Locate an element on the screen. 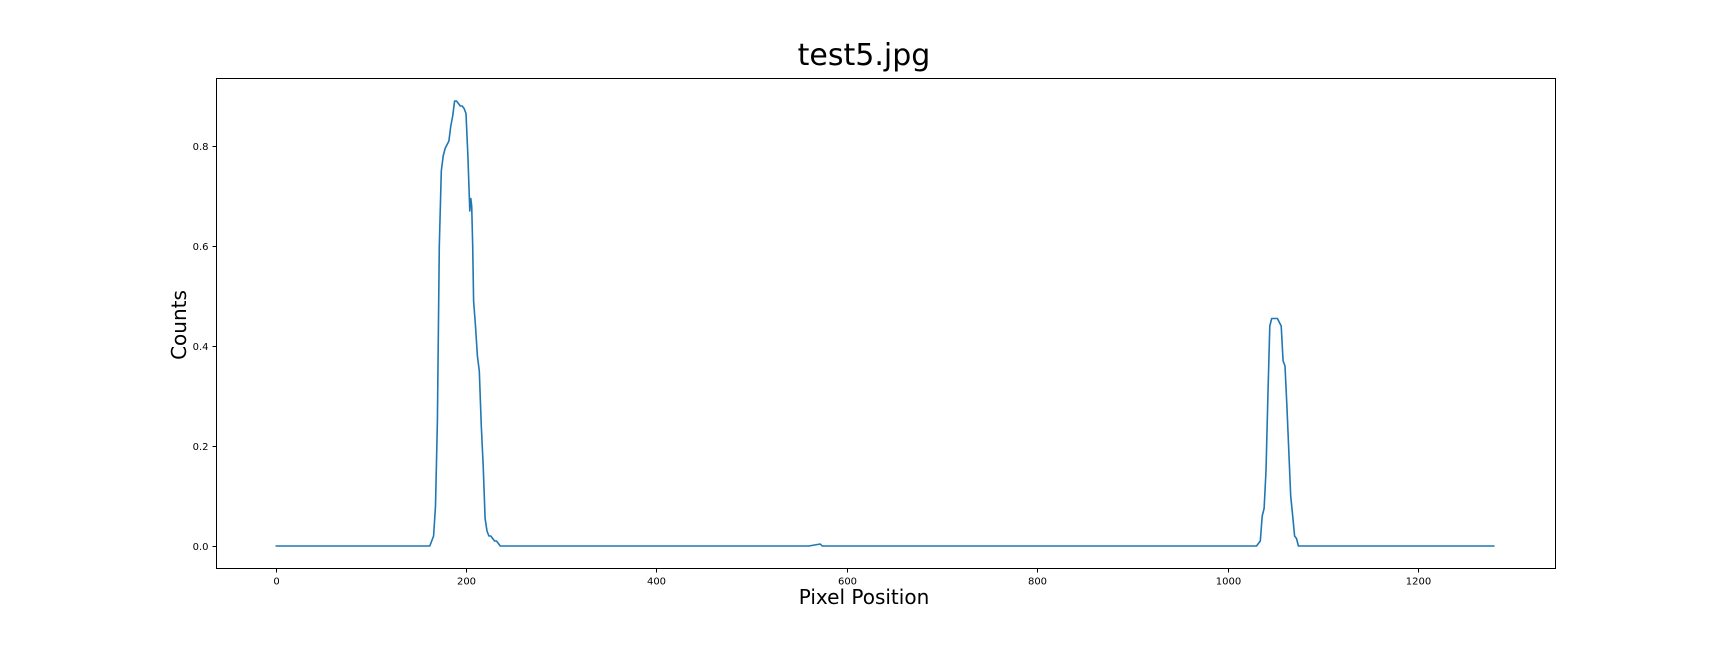 This screenshot has width=1728, height=653. y-tick-label: 0.4 is located at coordinates (201, 347).